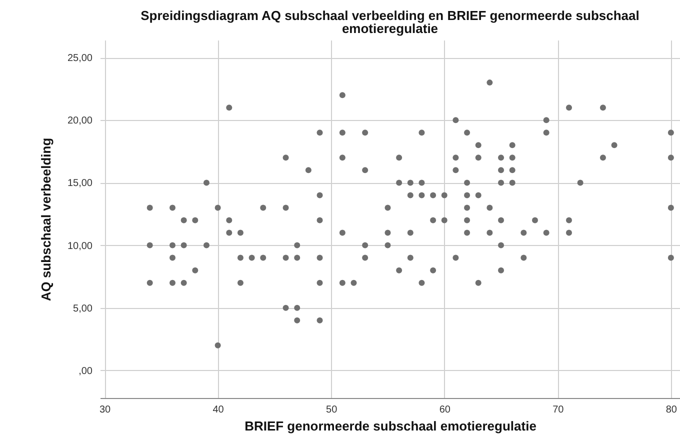  What do you see at coordinates (105, 410) in the screenshot?
I see `x-tick-label: 30` at bounding box center [105, 410].